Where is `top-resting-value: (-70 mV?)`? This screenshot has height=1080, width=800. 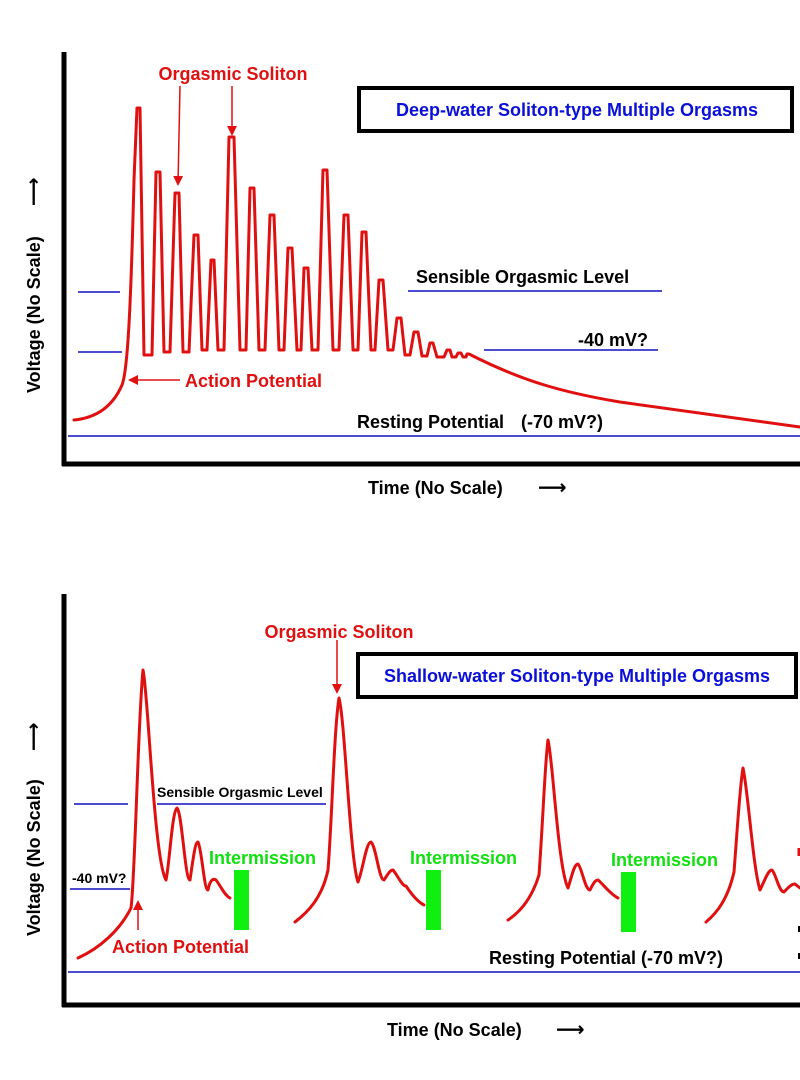
top-resting-value: (-70 mV?) is located at coordinates (562, 422).